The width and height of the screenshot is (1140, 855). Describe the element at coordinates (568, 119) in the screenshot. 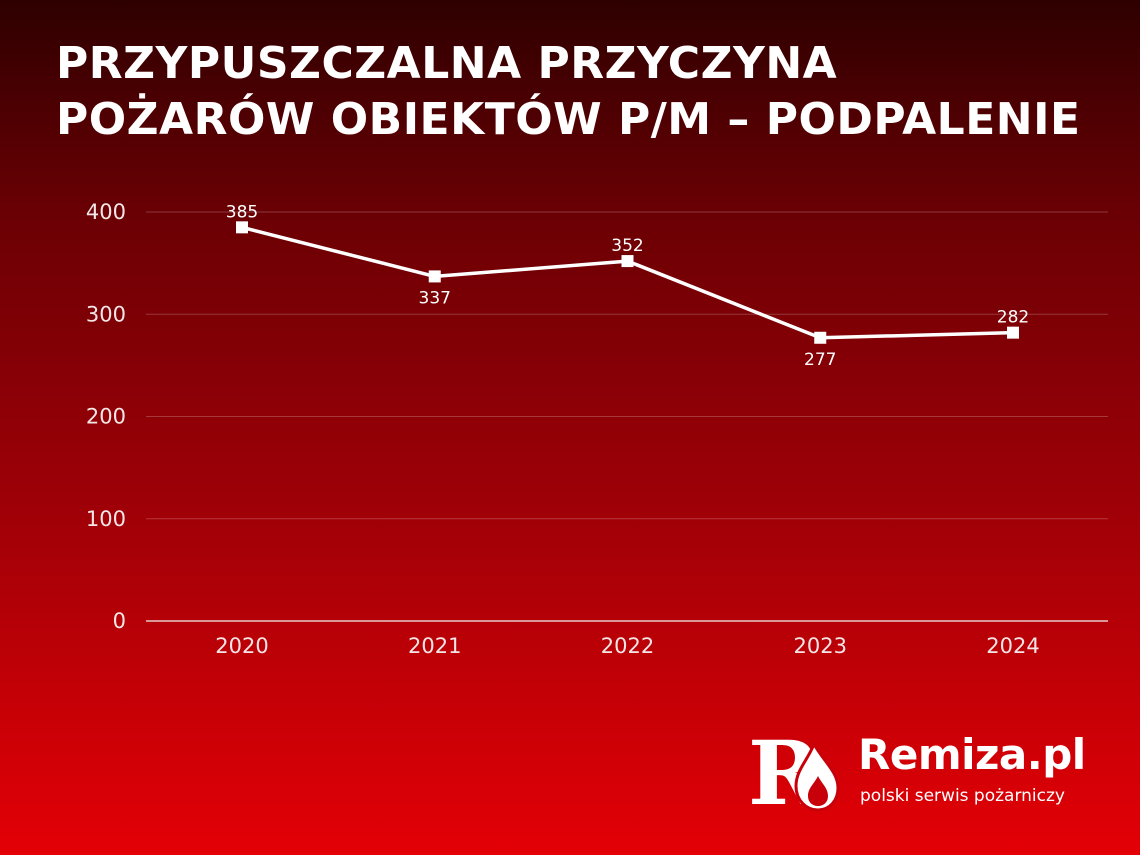

I see `chart-title-line-2: POŻARÓW OBIEKTÓW P/M – PODPALENIE` at that location.